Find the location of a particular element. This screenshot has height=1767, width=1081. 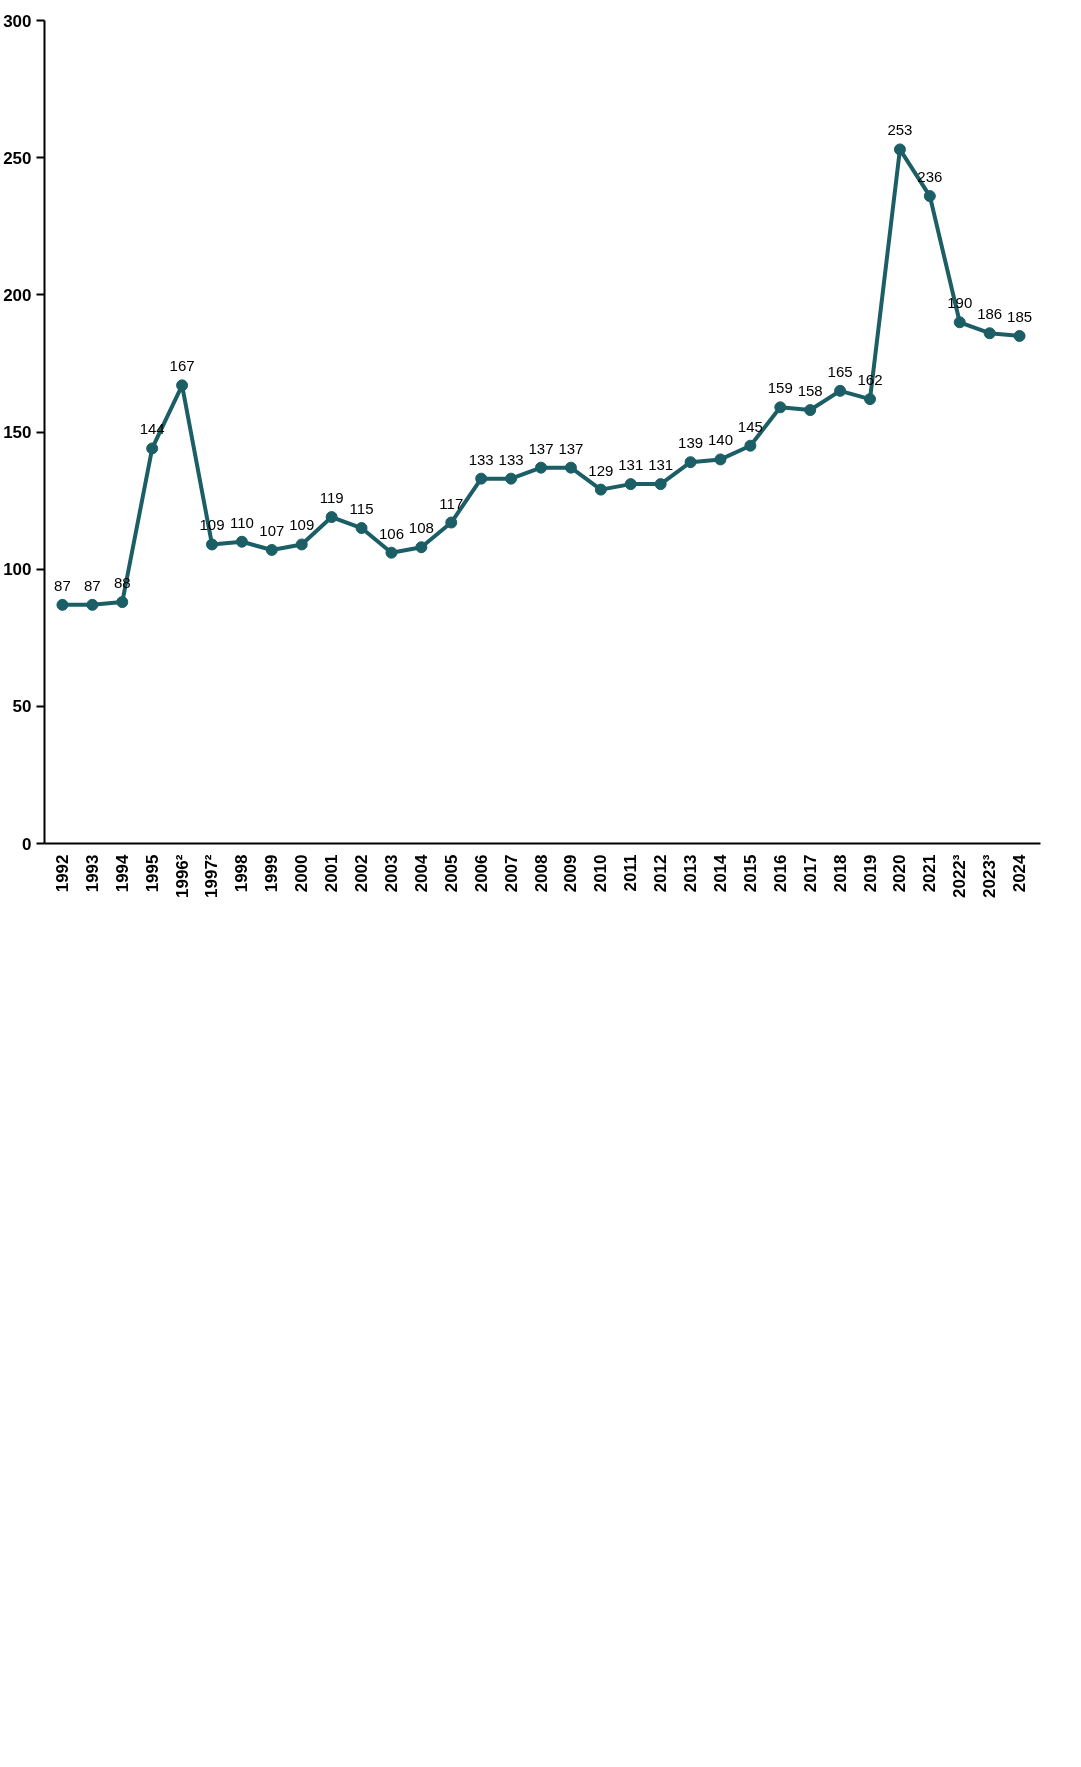

data-label: 167 is located at coordinates (182, 366).